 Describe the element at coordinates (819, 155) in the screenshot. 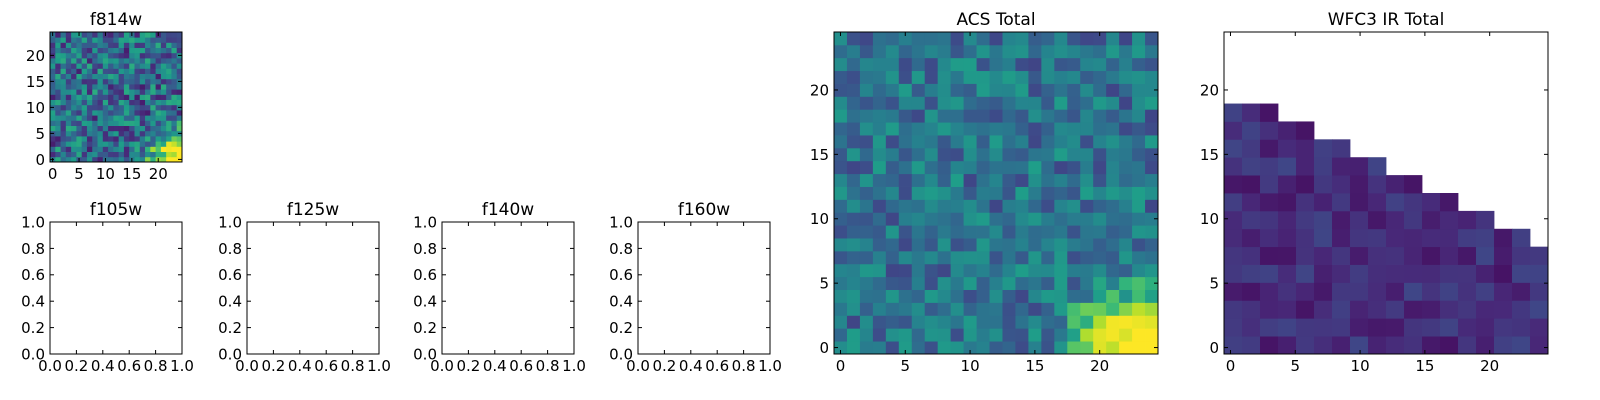

I see `y-tick-label: 15` at that location.